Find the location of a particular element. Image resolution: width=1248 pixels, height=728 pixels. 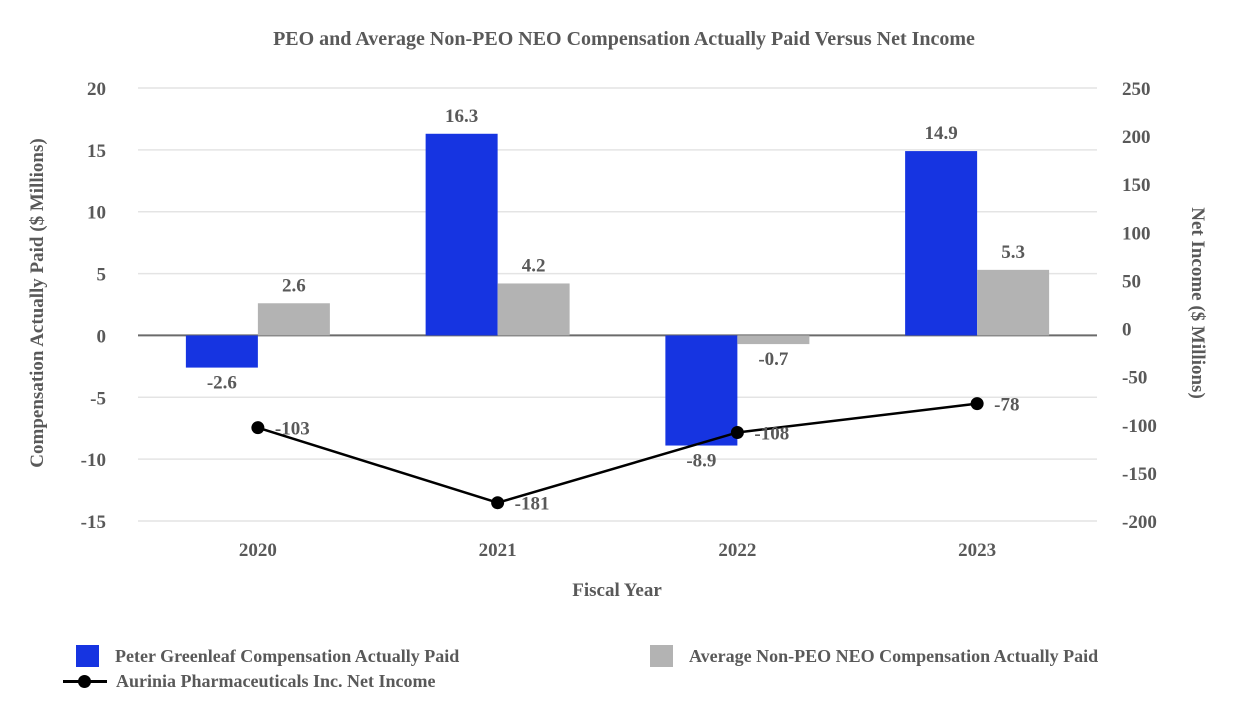

right-axis-title: Net Income ($ Millions) is located at coordinates (1197, 303).